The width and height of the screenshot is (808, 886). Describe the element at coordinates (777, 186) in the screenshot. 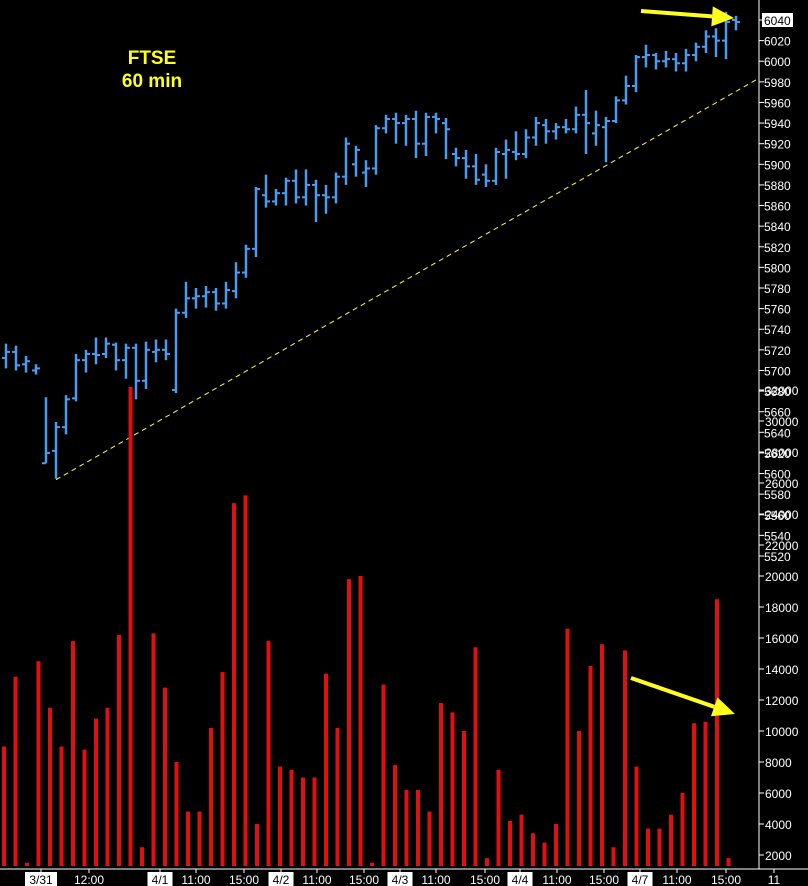

I see `price-tick-label: 5880` at that location.